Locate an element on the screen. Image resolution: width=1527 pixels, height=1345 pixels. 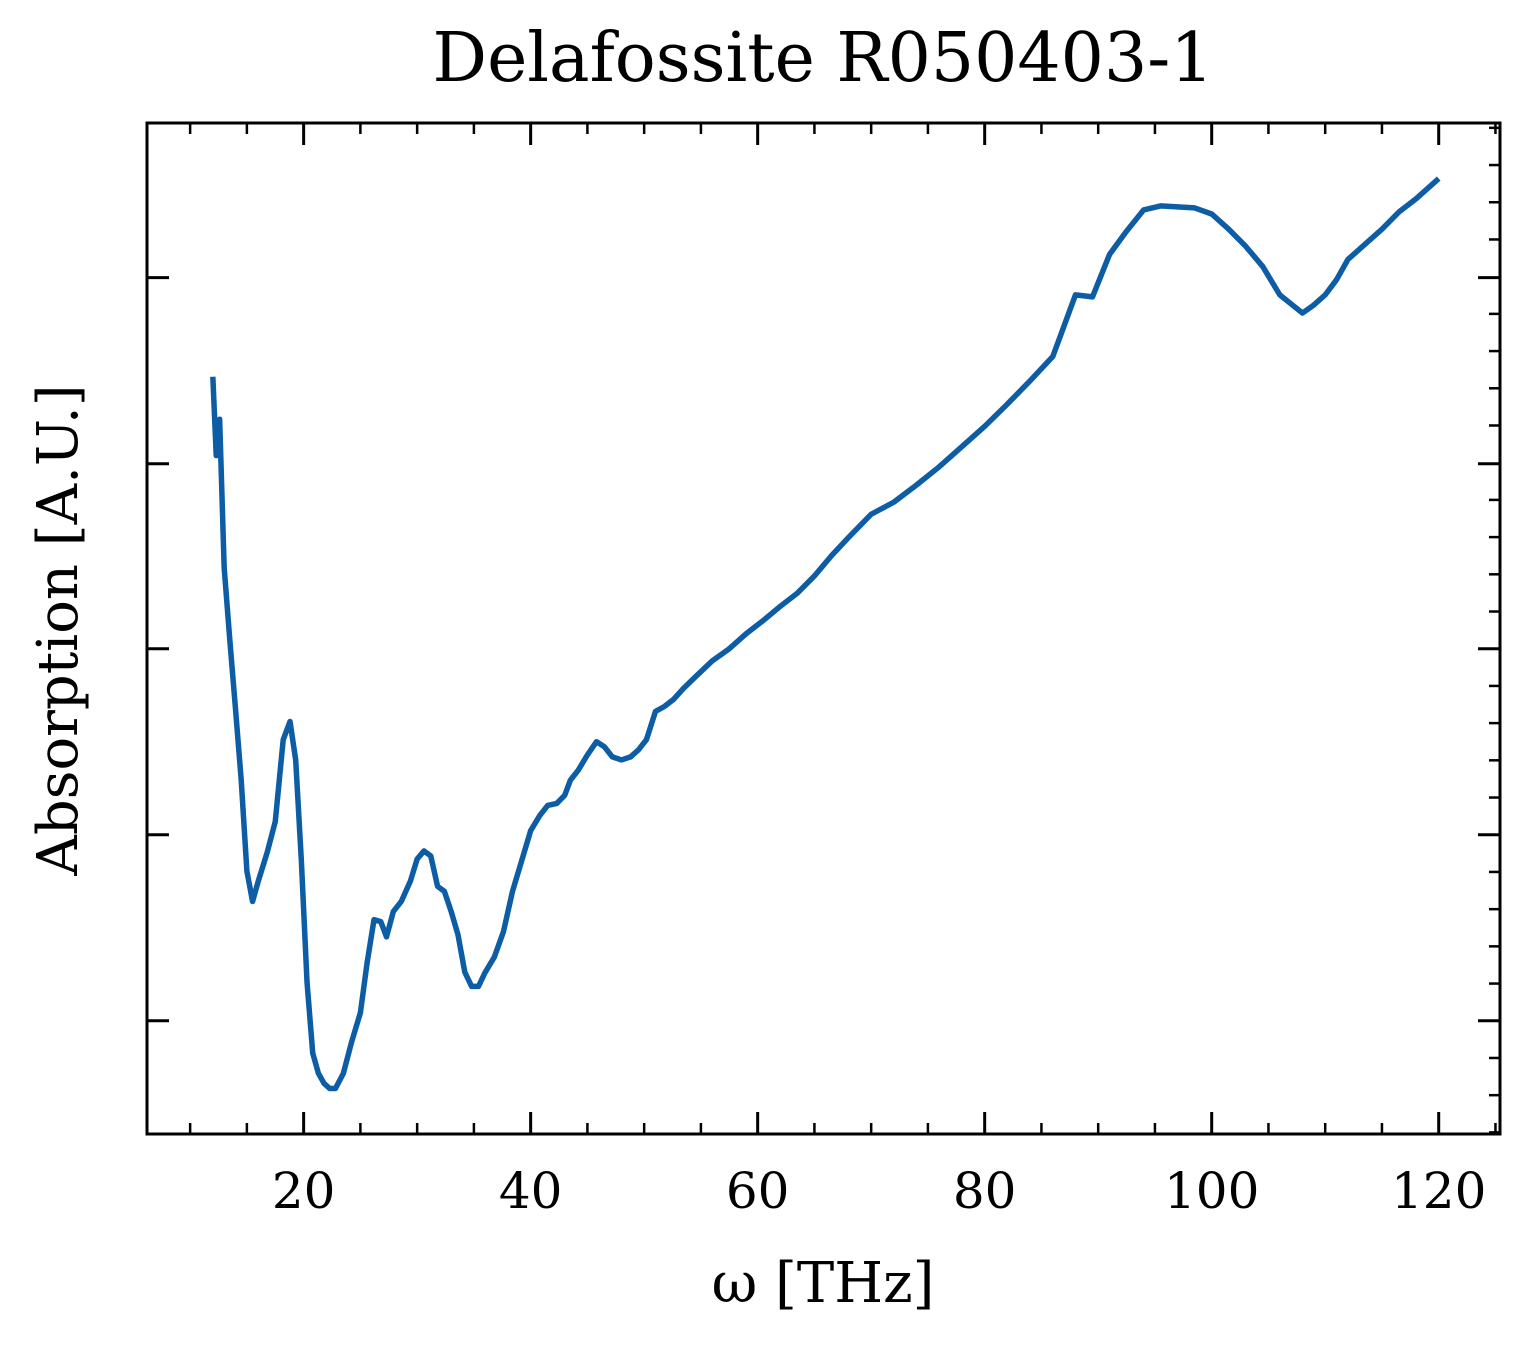
x-tick-label: 80 is located at coordinates (985, 1191).